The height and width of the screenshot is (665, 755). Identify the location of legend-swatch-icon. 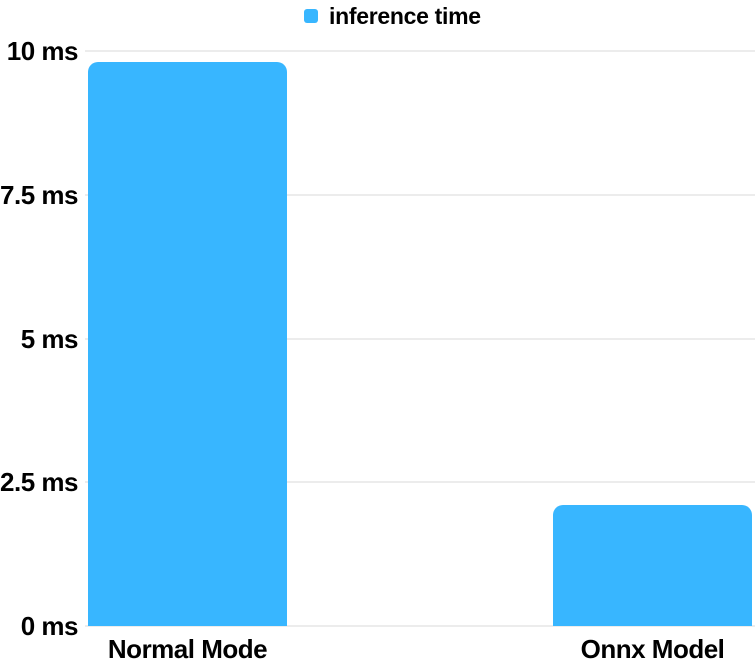
(311, 16).